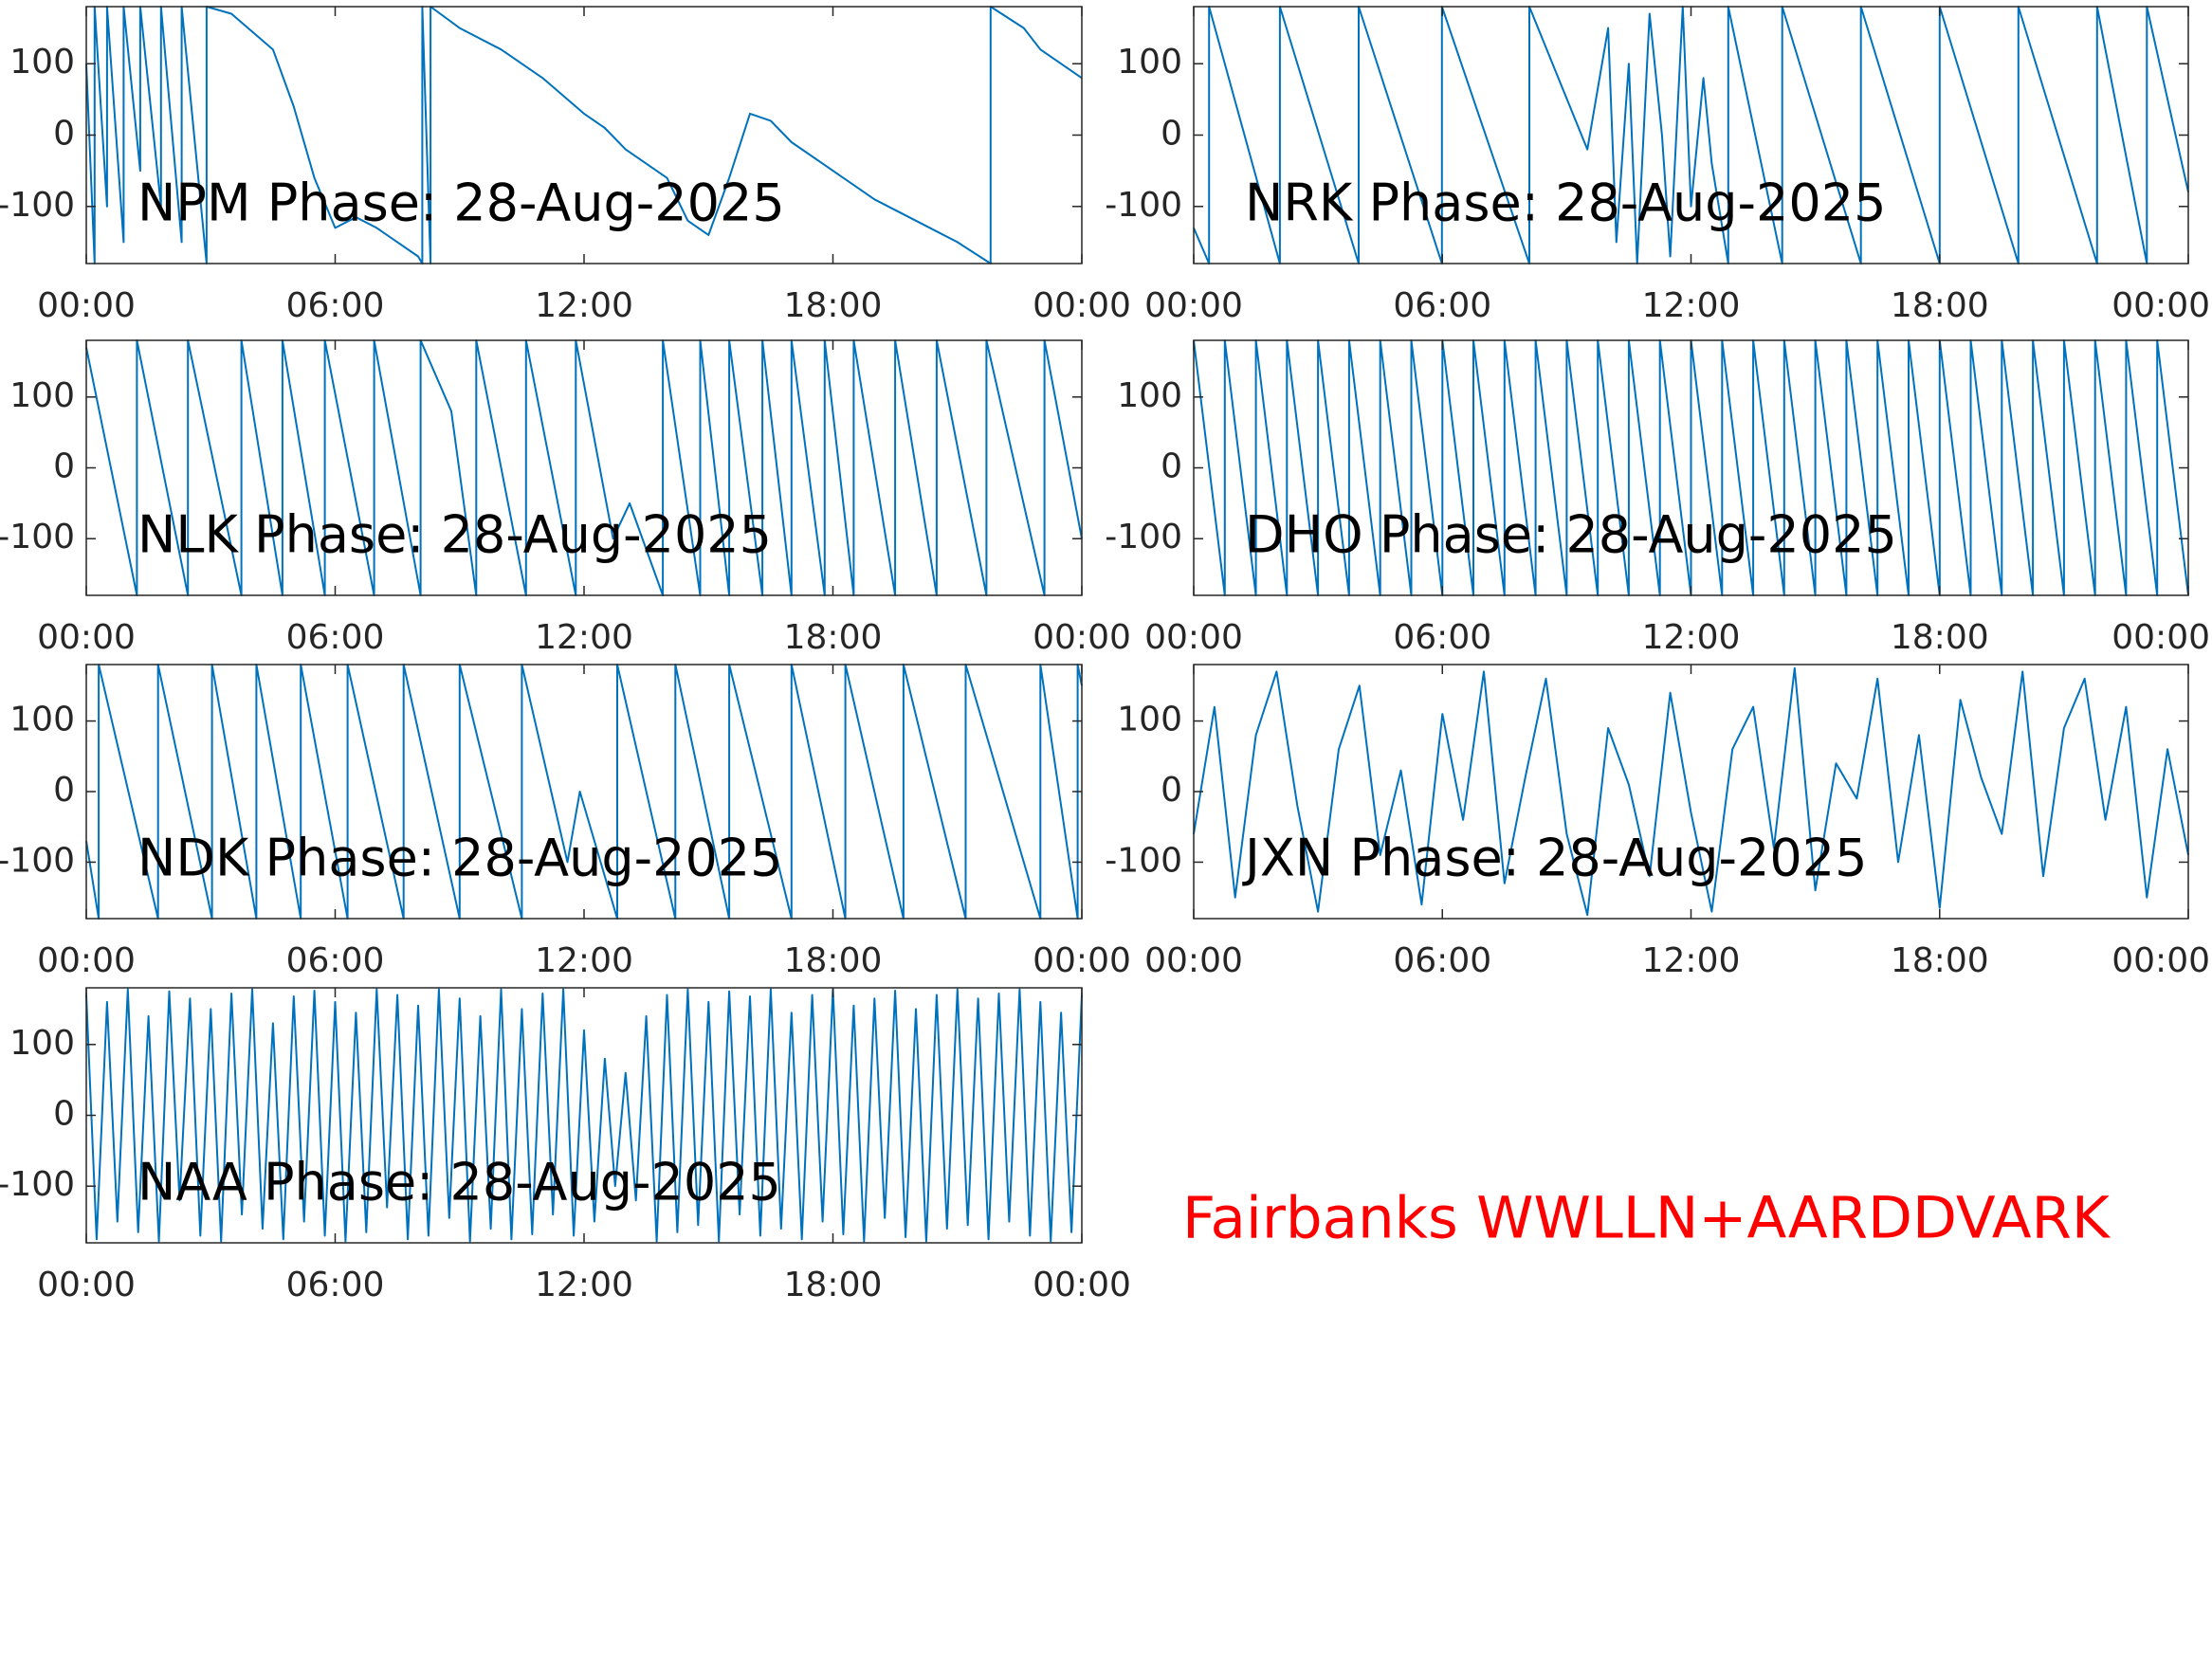 This screenshot has width=2212, height=1659. I want to click on panel-title: NLK Phase: 28-Aug-2025, so click(454, 535).